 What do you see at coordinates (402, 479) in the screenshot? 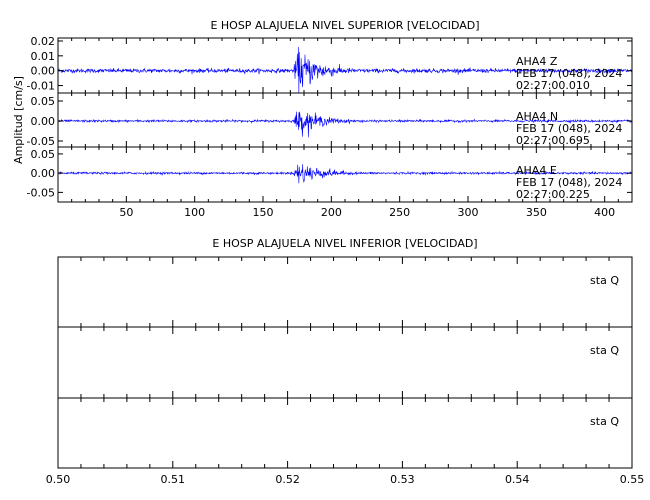
I see `x-tick-label: 0.53` at bounding box center [402, 479].